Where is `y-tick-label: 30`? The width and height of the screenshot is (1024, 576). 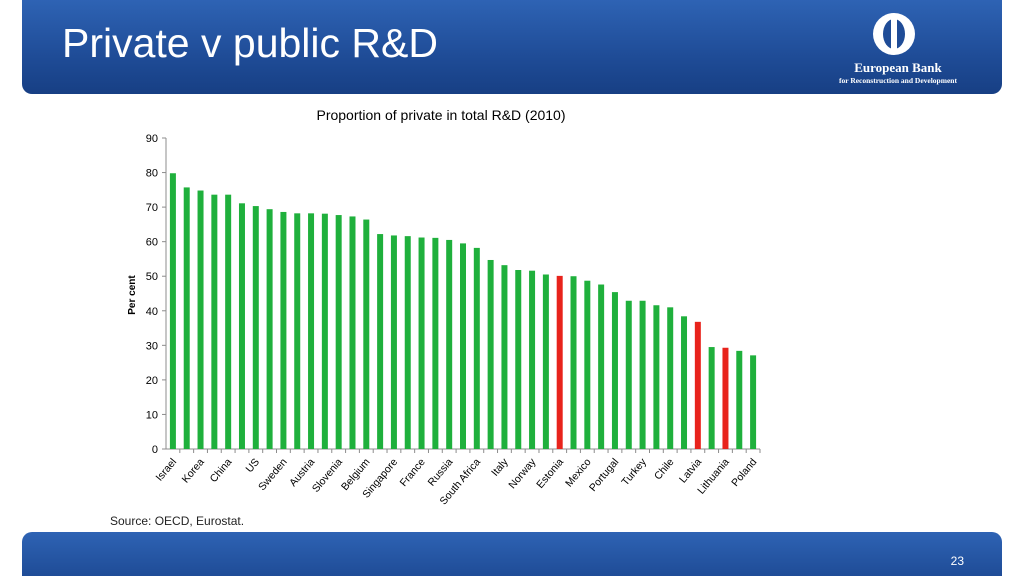 y-tick-label: 30 is located at coordinates (152, 346).